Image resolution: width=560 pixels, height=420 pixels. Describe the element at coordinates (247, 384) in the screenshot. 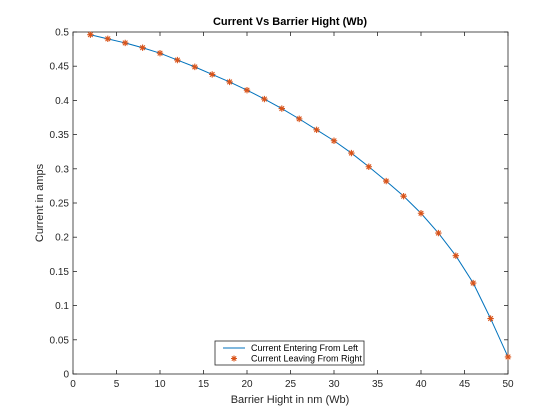

I see `x-tick-label: 20` at that location.